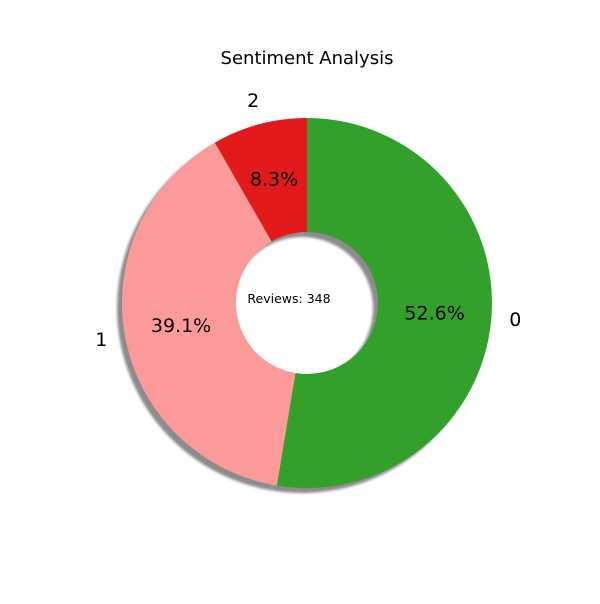 The height and width of the screenshot is (604, 600). Describe the element at coordinates (253, 101) in the screenshot. I see `category-label-2: 2` at that location.